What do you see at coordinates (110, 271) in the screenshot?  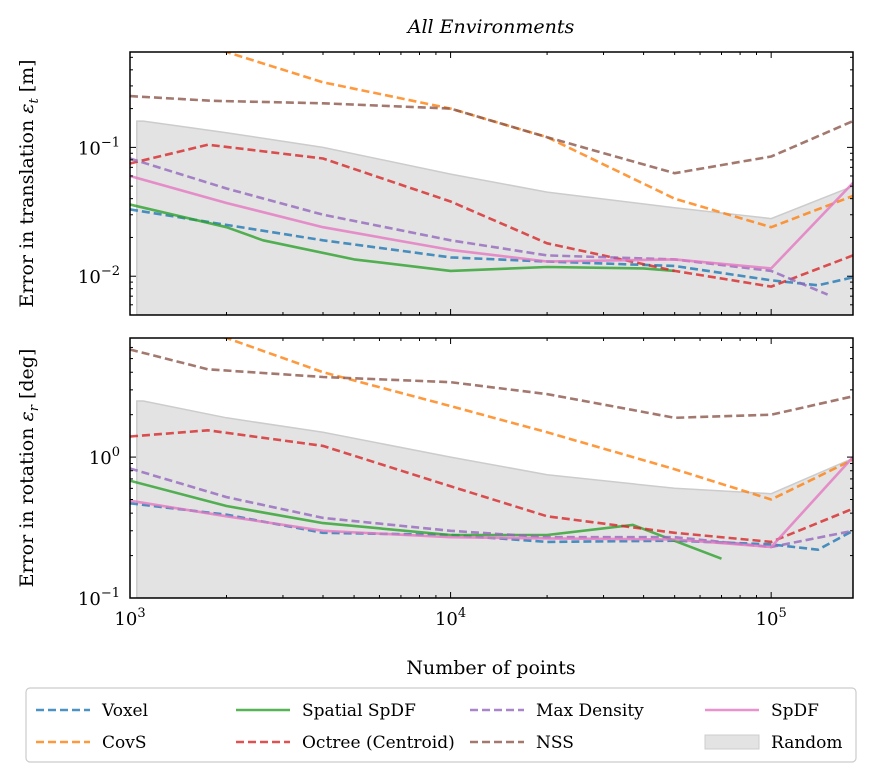 I see `y-tick-label-exponent: −2` at bounding box center [110, 271].